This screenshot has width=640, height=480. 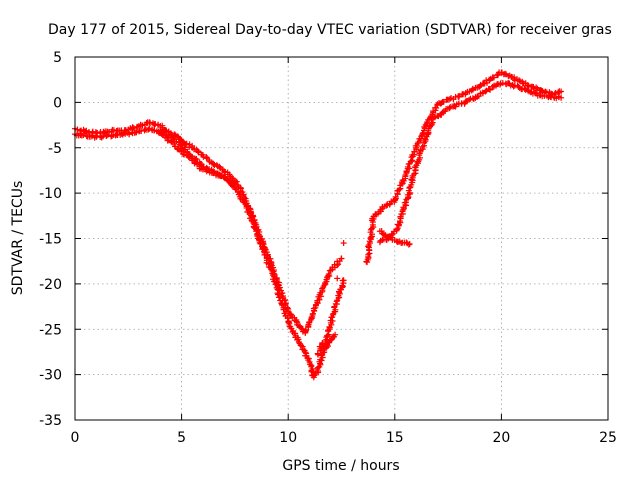 What do you see at coordinates (608, 438) in the screenshot?
I see `x-tick-label: 25` at bounding box center [608, 438].